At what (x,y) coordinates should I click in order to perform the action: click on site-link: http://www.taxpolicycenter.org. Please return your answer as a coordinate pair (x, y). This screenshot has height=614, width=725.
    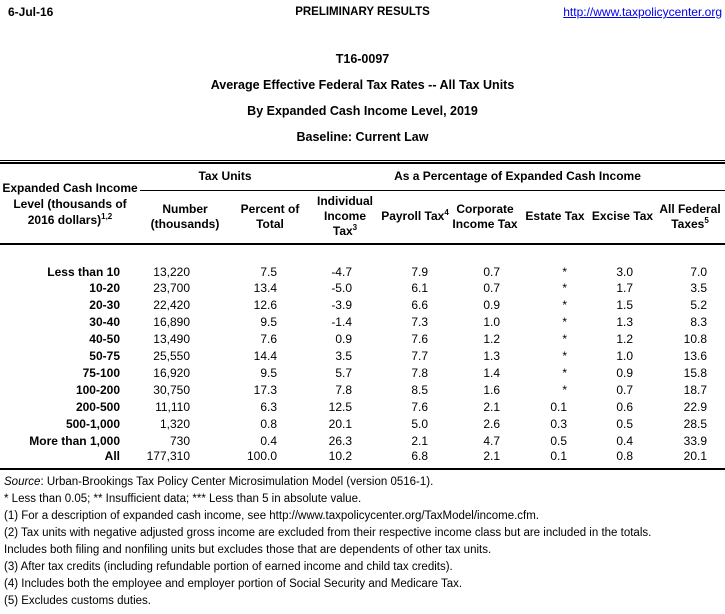
    Looking at the image, I should click on (642, 12).